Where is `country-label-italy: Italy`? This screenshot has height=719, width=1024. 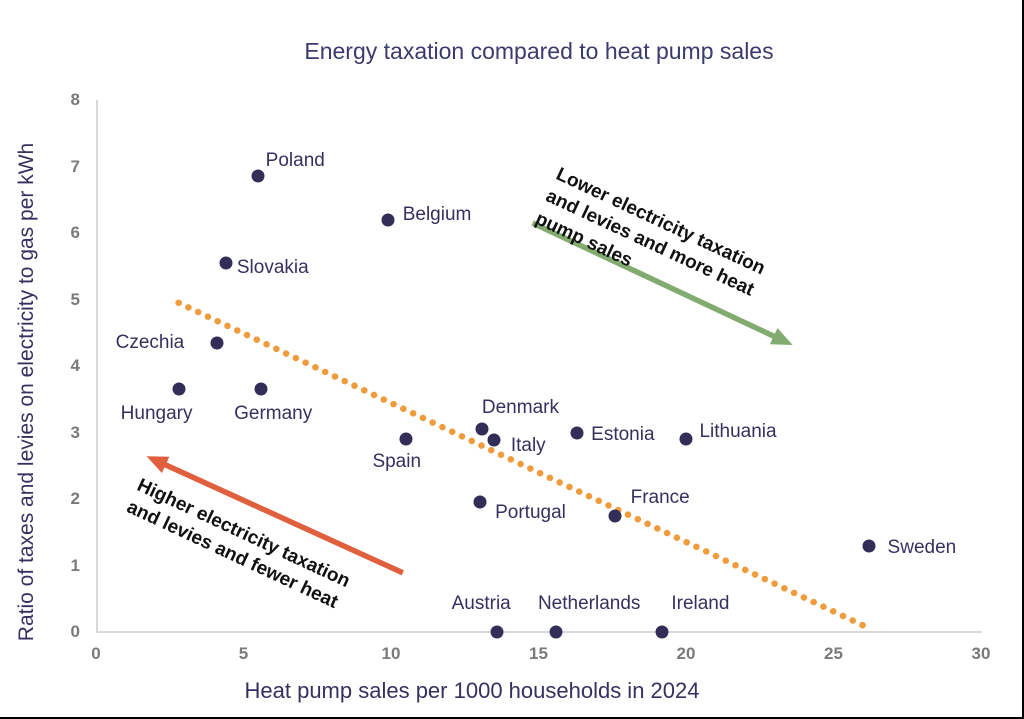 country-label-italy: Italy is located at coordinates (528, 446).